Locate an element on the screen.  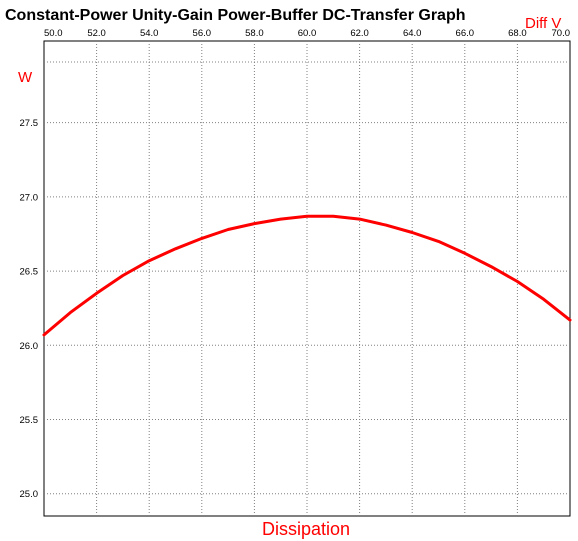
x-tick-label: 66.0 is located at coordinates (465, 33).